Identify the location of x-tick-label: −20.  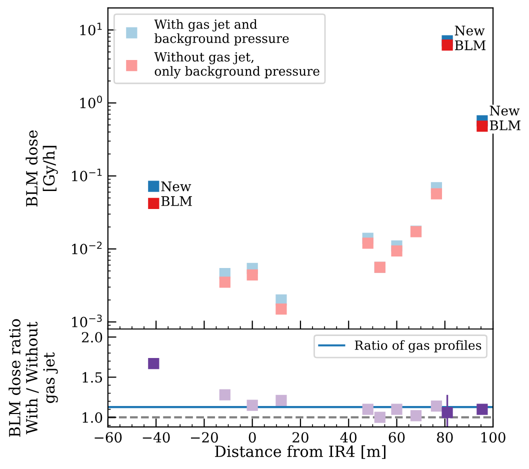
(204, 437).